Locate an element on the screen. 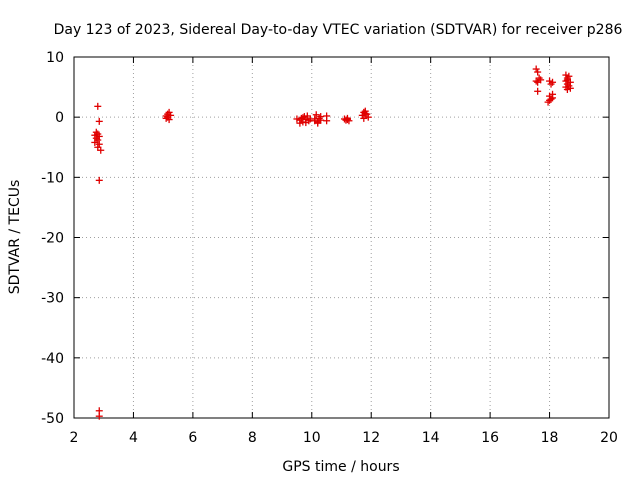 This screenshot has height=480, width=640. x-tick-label: 6 is located at coordinates (192, 438).